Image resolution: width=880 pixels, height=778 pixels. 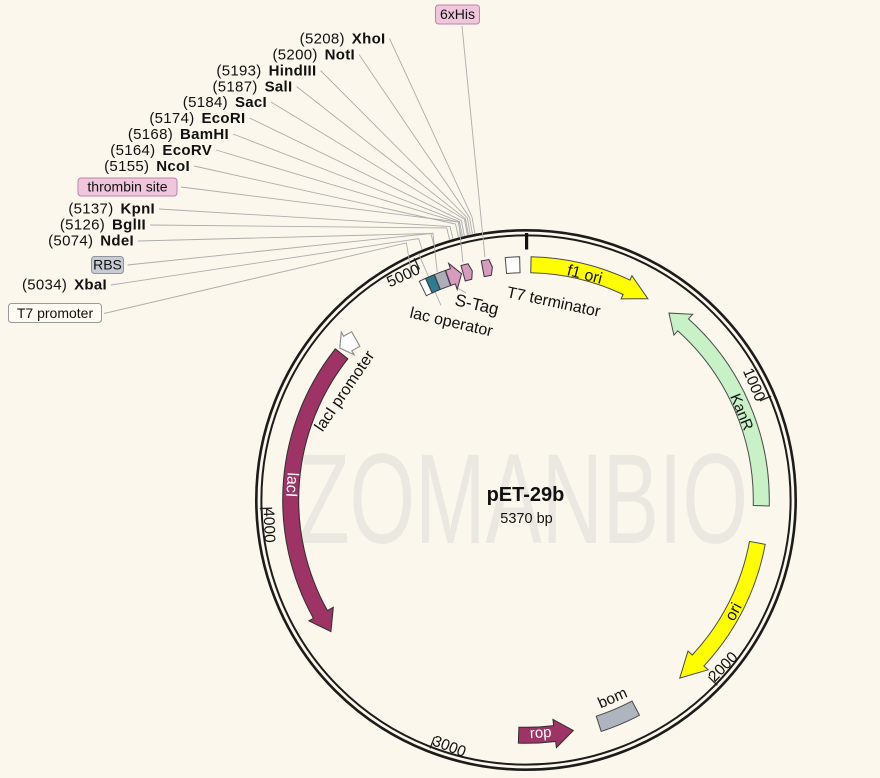 What do you see at coordinates (111, 209) in the screenshot?
I see `svg-text: (5137) KpnI` at bounding box center [111, 209].